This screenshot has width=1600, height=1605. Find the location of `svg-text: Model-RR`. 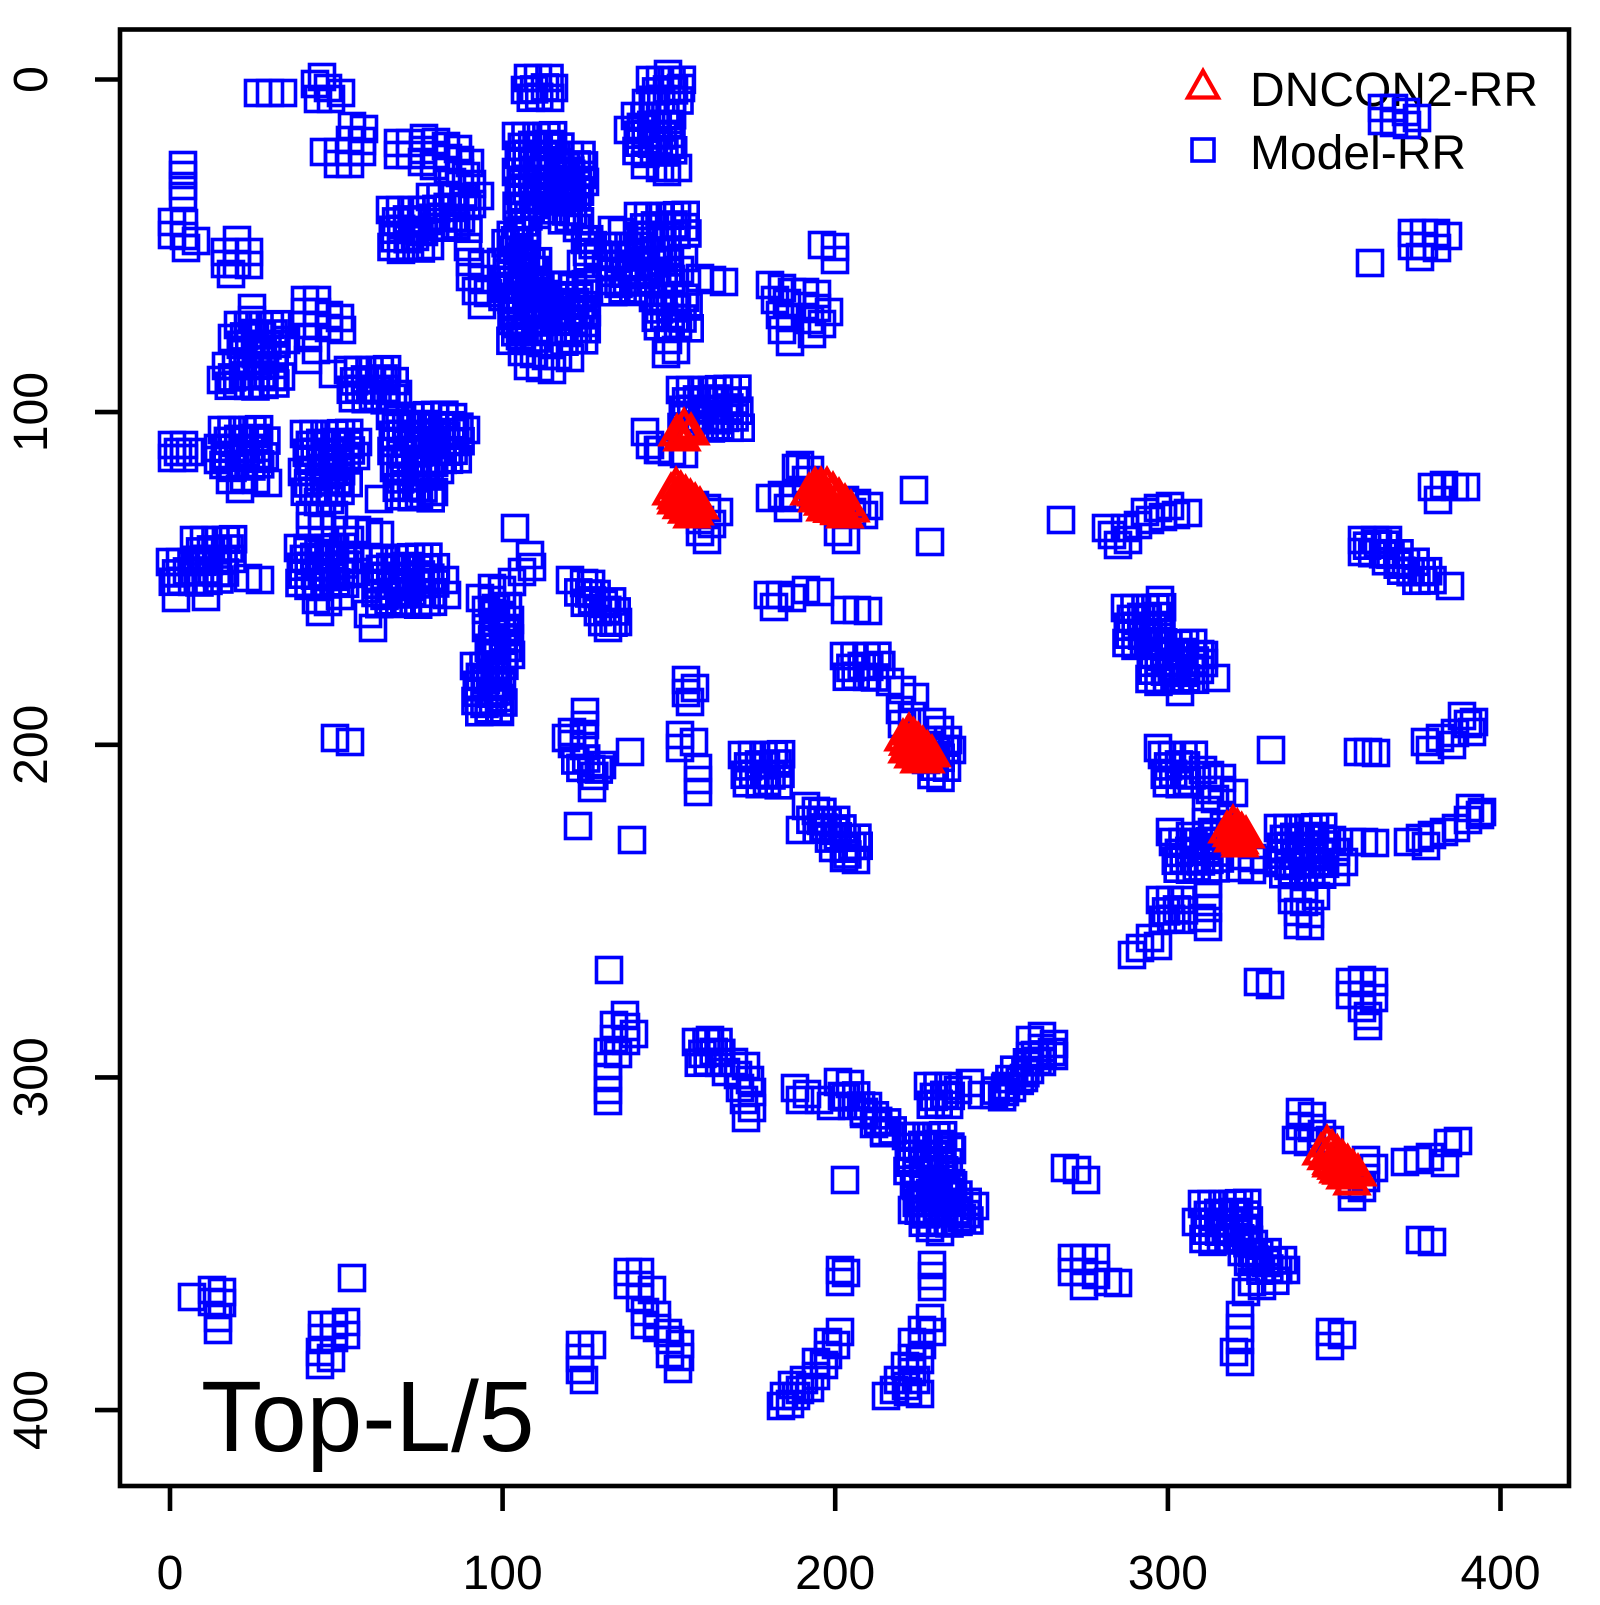

svg-text: Model-RR is located at coordinates (1358, 153).